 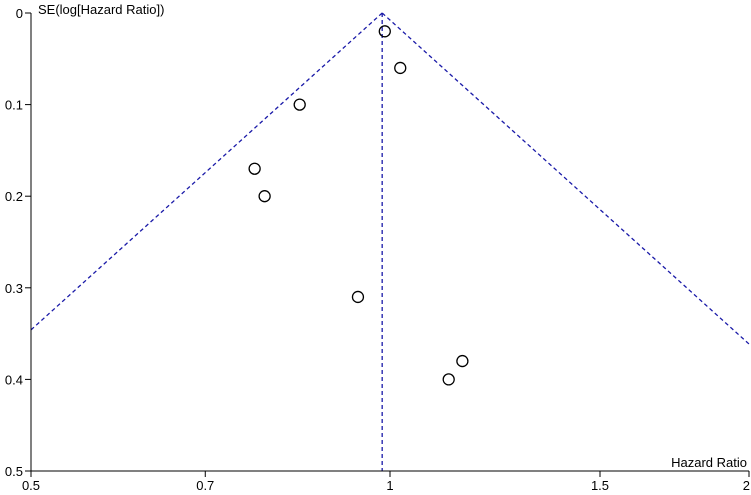 I want to click on x-tick-label: 1, so click(x=389, y=485).